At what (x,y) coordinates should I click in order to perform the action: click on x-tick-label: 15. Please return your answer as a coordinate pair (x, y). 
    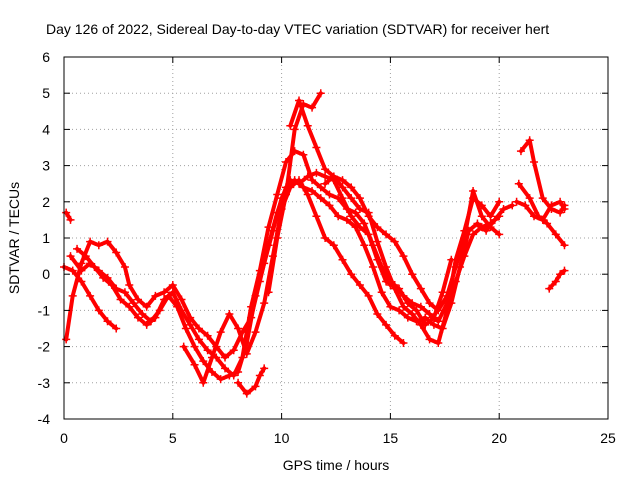
    Looking at the image, I should click on (391, 438).